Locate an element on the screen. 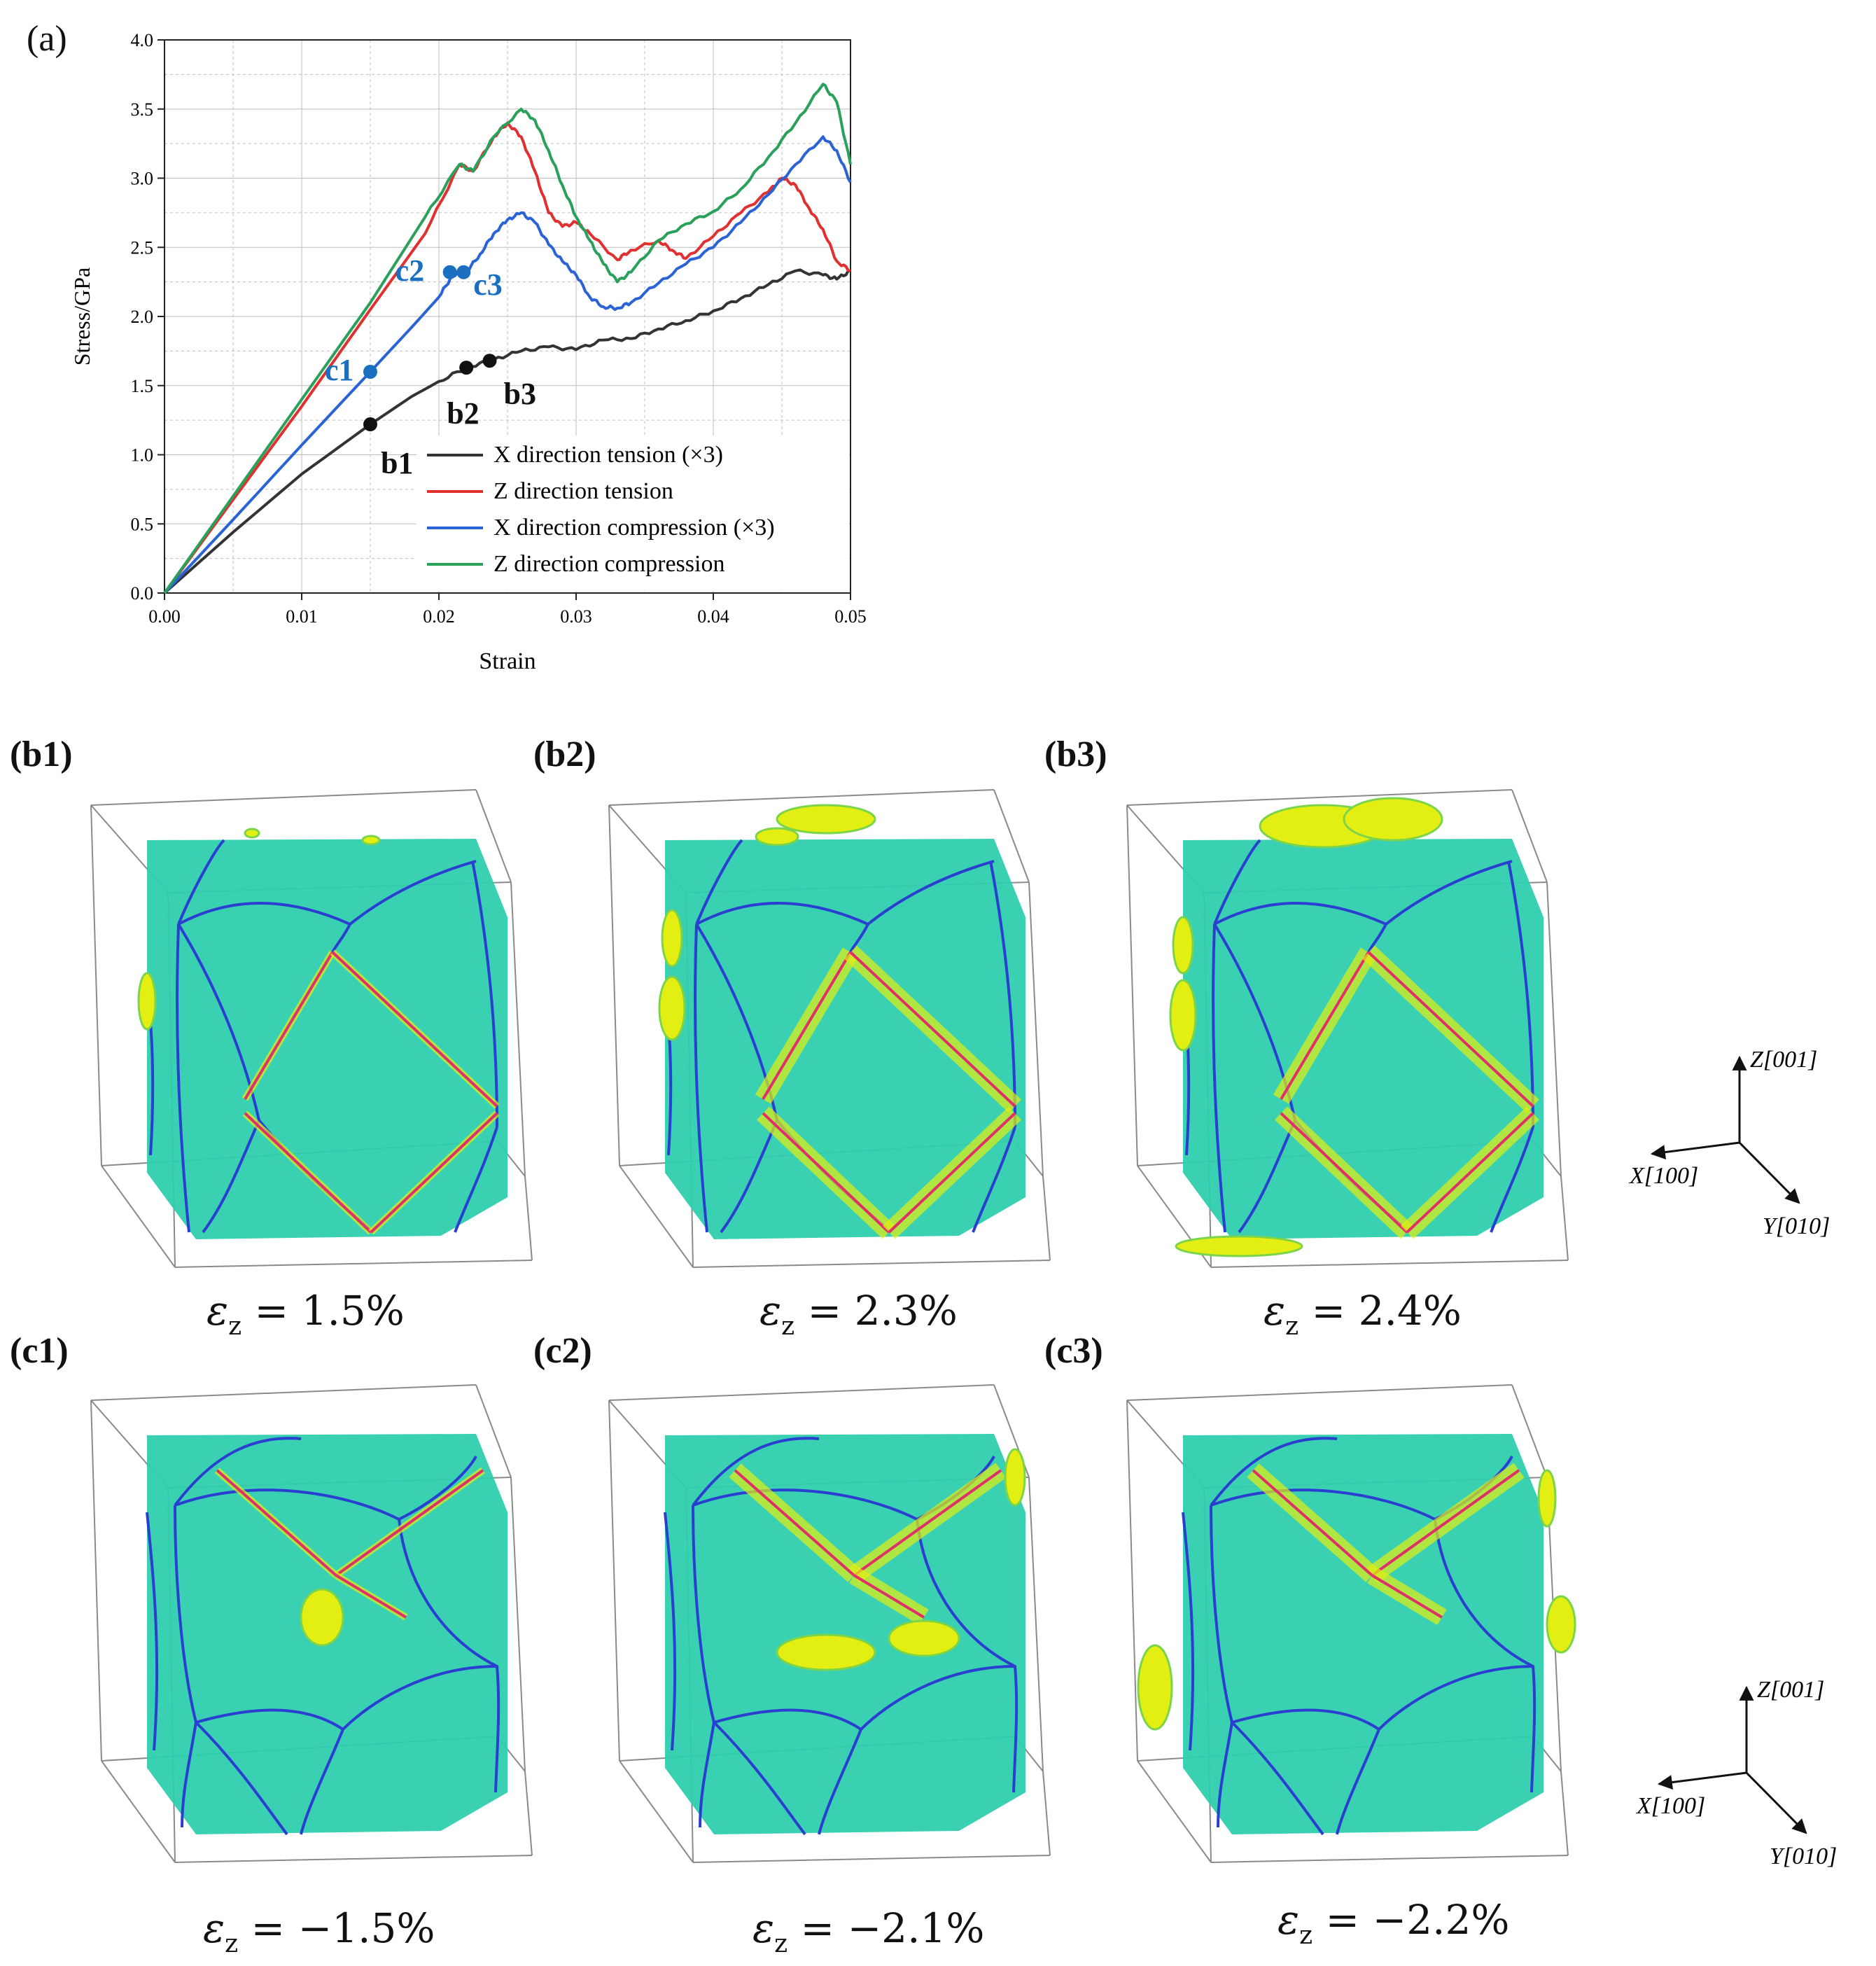  y-tick-label: 2.5 is located at coordinates (142, 247).